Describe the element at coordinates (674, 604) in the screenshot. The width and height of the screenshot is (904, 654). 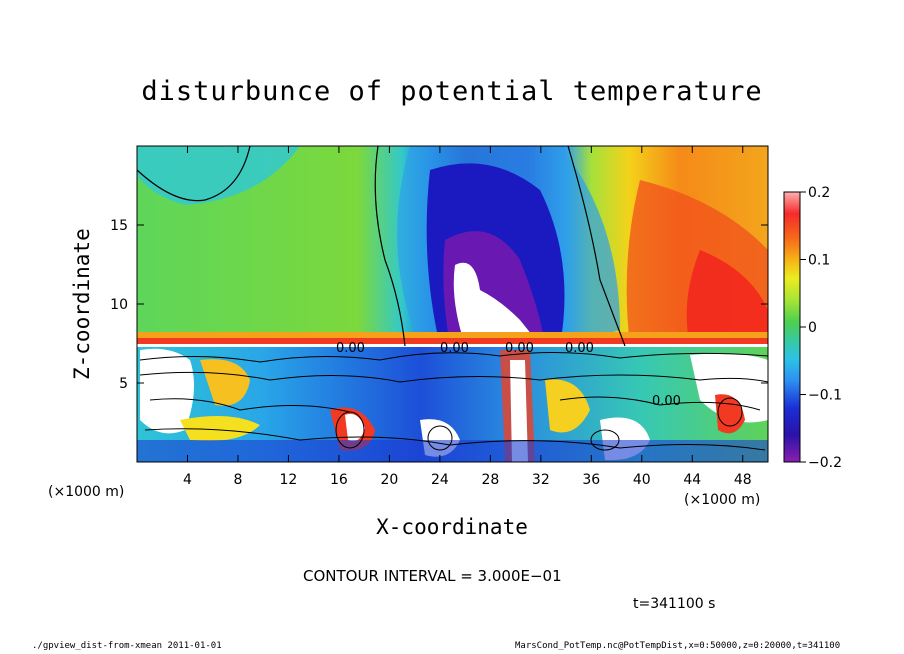
I see `time-label: t=341100 s` at that location.